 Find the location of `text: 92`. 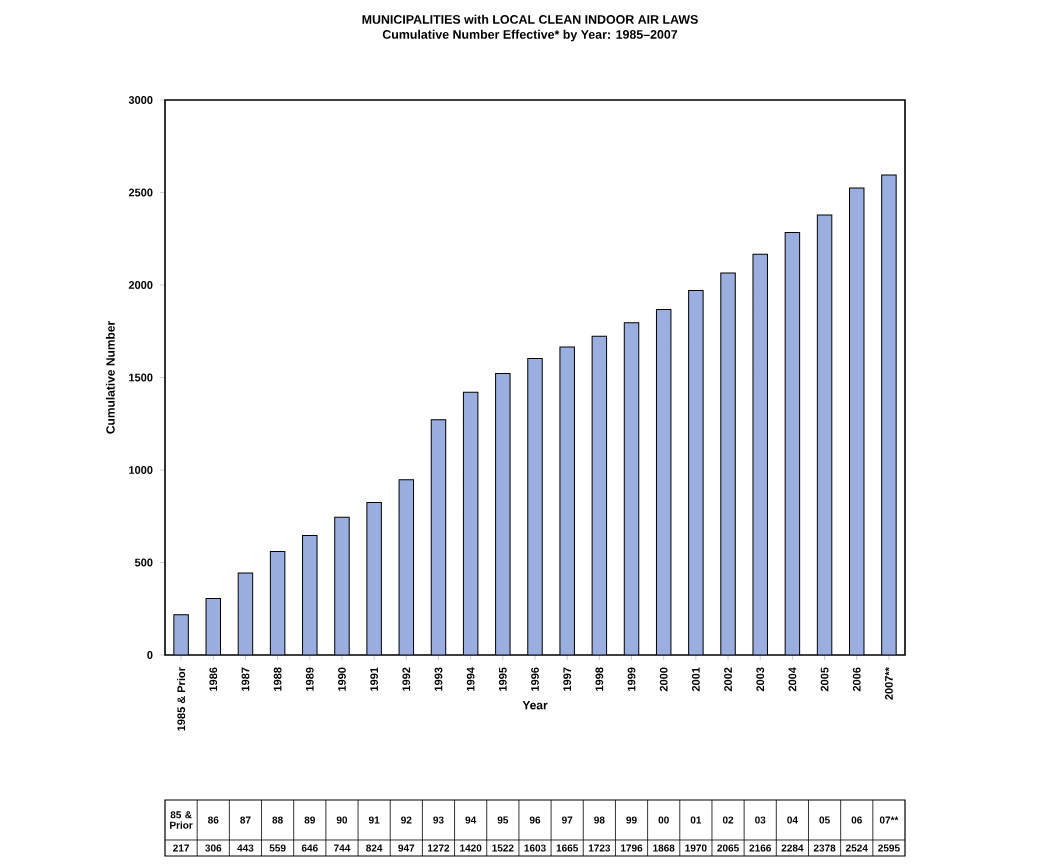

text: 92 is located at coordinates (406, 820).